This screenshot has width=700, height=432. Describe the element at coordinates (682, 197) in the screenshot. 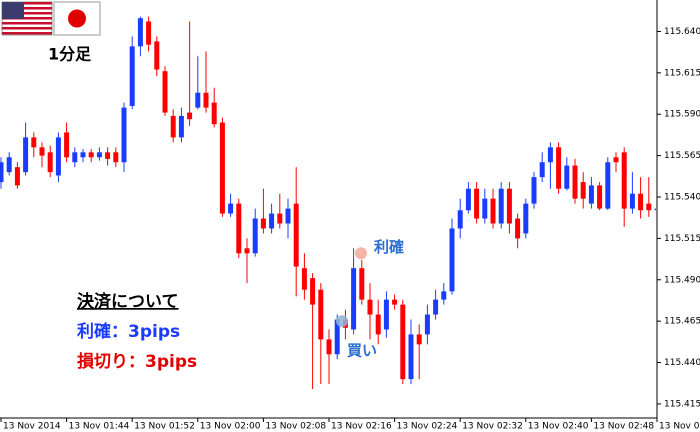

I see `y-tick-label: 115.540` at that location.